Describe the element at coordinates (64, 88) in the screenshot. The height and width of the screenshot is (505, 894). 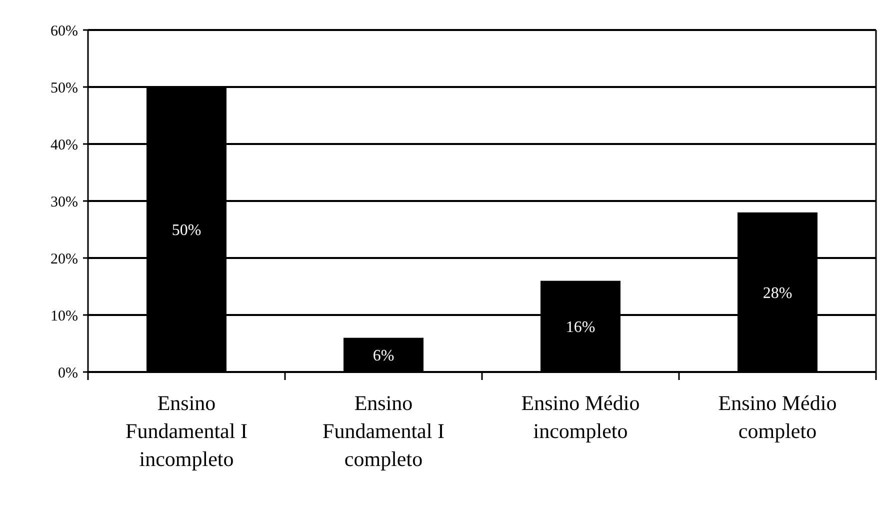
I see `y-tick-label: 50%` at that location.